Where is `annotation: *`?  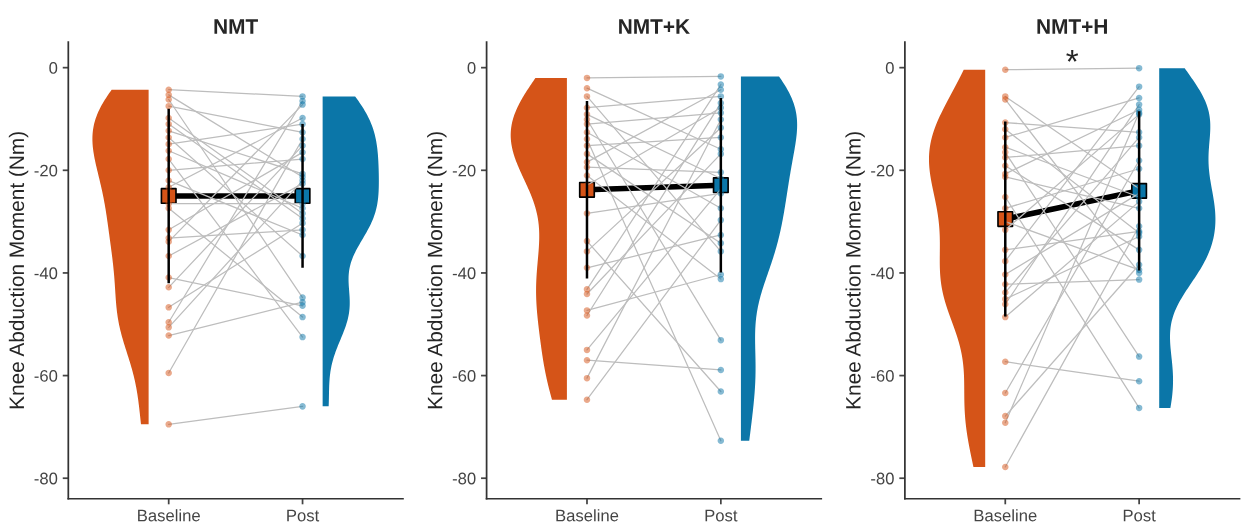 annotation: * is located at coordinates (1072, 56).